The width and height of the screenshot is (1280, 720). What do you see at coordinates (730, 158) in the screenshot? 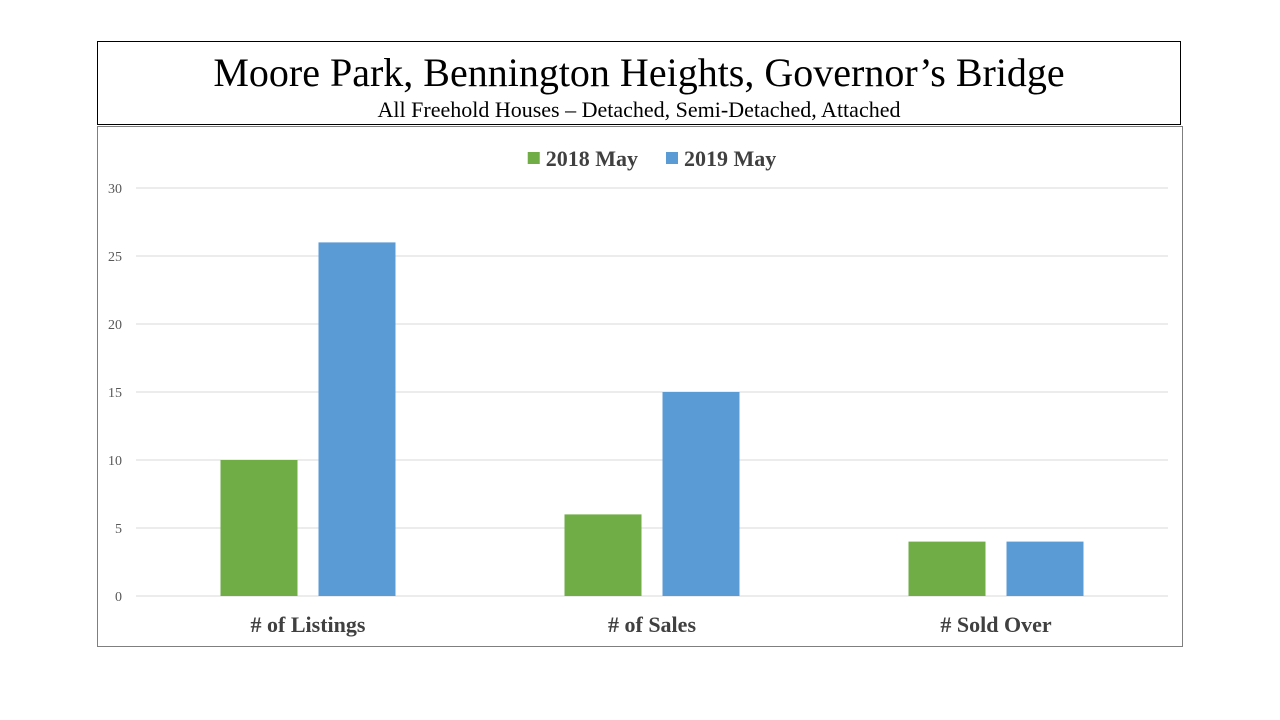
I see `legend-label: 2019 May` at bounding box center [730, 158].